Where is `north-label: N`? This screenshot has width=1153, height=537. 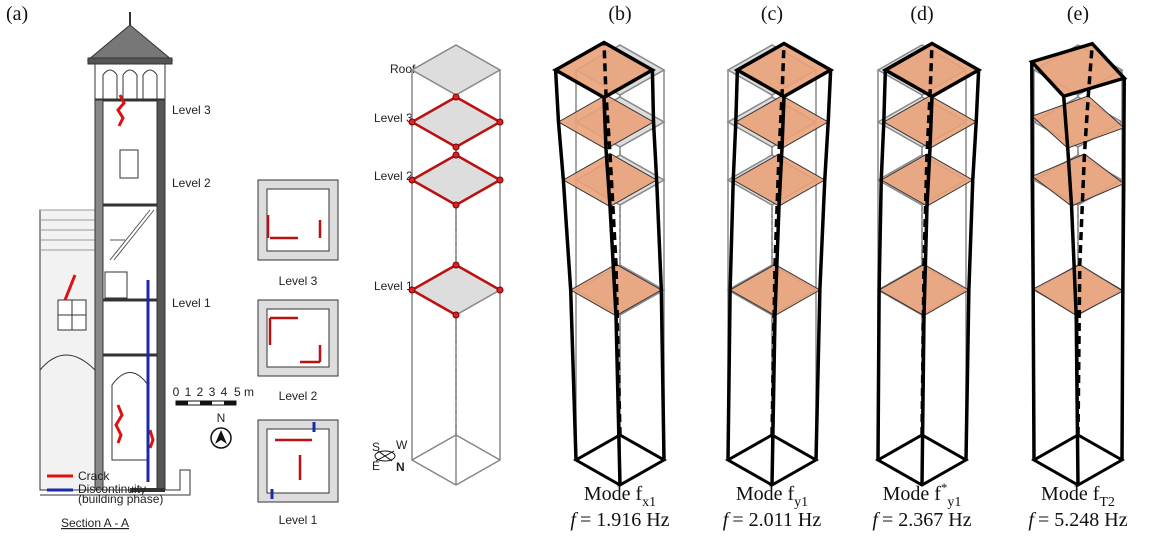
north-label: N is located at coordinates (221, 418).